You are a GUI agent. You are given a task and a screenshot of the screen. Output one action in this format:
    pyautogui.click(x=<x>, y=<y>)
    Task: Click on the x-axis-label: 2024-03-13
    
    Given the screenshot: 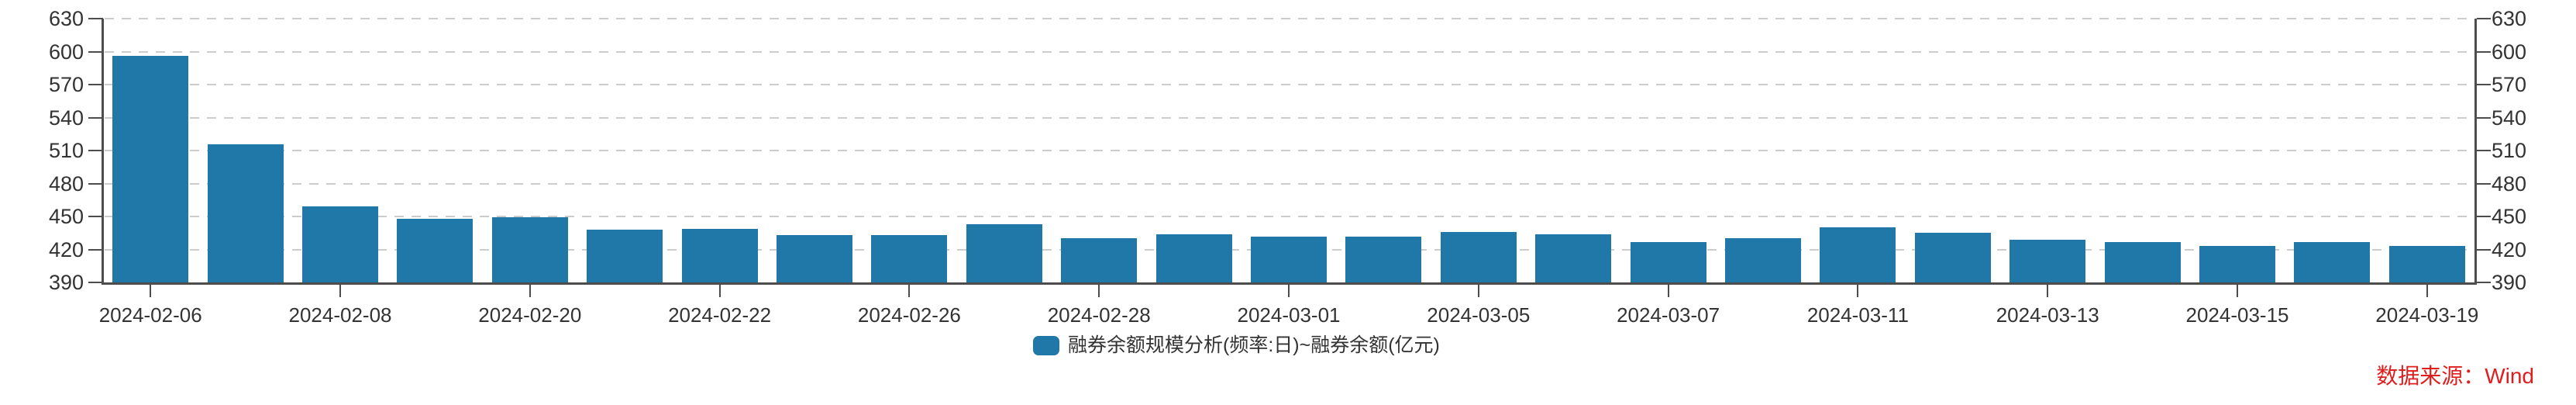 What is the action you would take?
    pyautogui.click(x=2047, y=315)
    